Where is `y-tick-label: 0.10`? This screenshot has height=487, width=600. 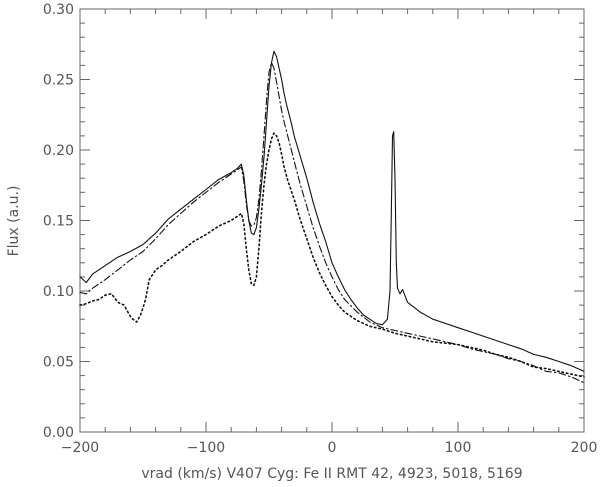
y-tick-label: 0.10 is located at coordinates (58, 292).